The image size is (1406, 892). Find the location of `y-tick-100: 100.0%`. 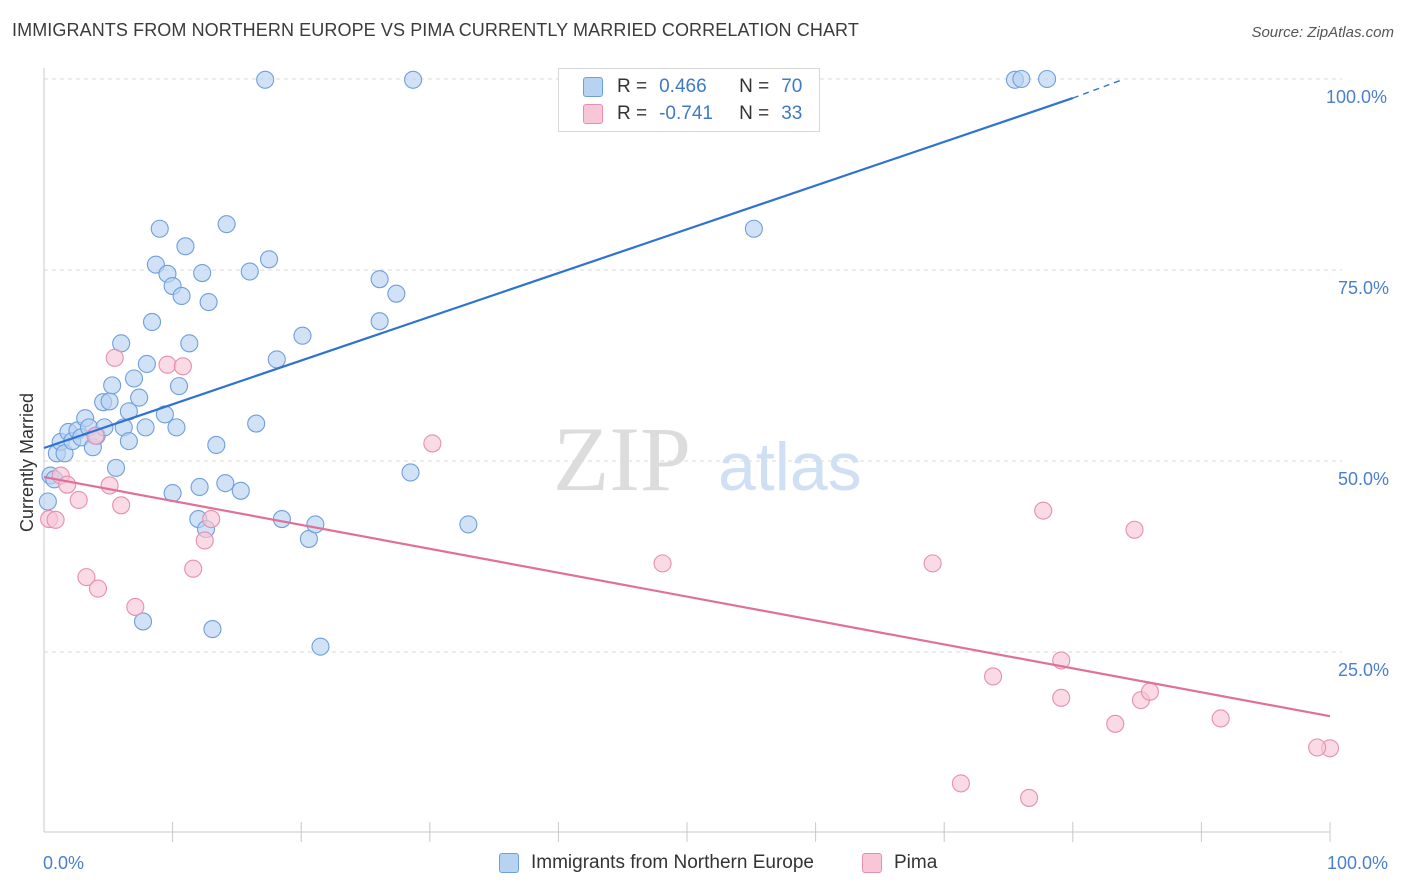

y-tick-100: 100.0% is located at coordinates (1357, 97).